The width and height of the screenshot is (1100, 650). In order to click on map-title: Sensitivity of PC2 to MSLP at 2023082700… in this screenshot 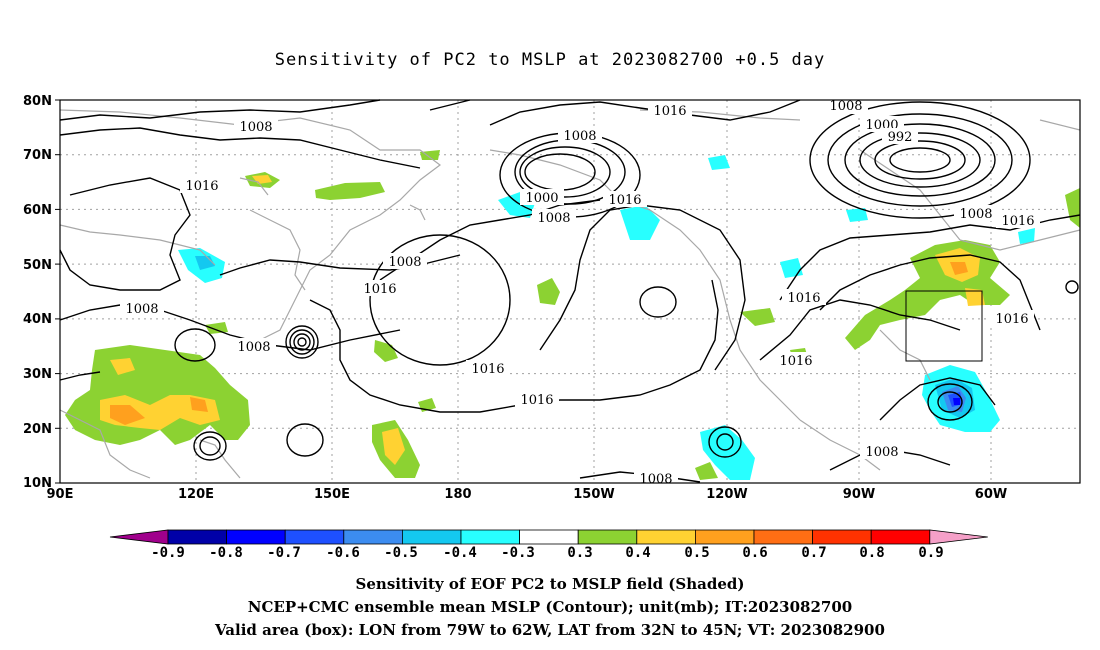, I will do `click(550, 60)`.